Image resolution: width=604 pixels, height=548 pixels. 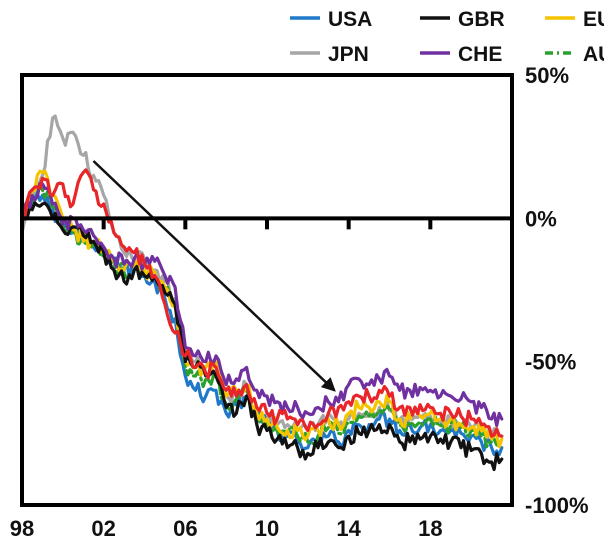 I want to click on legend-label: CHE, so click(x=480, y=54).